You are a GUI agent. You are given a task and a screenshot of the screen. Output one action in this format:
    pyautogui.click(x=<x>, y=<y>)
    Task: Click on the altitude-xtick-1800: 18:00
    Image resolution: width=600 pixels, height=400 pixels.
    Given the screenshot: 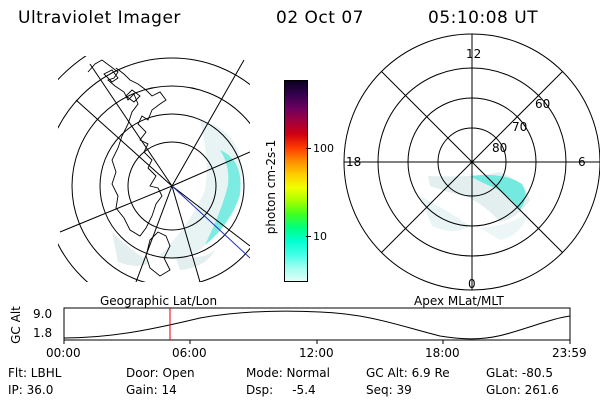 What is the action you would take?
    pyautogui.click(x=442, y=353)
    